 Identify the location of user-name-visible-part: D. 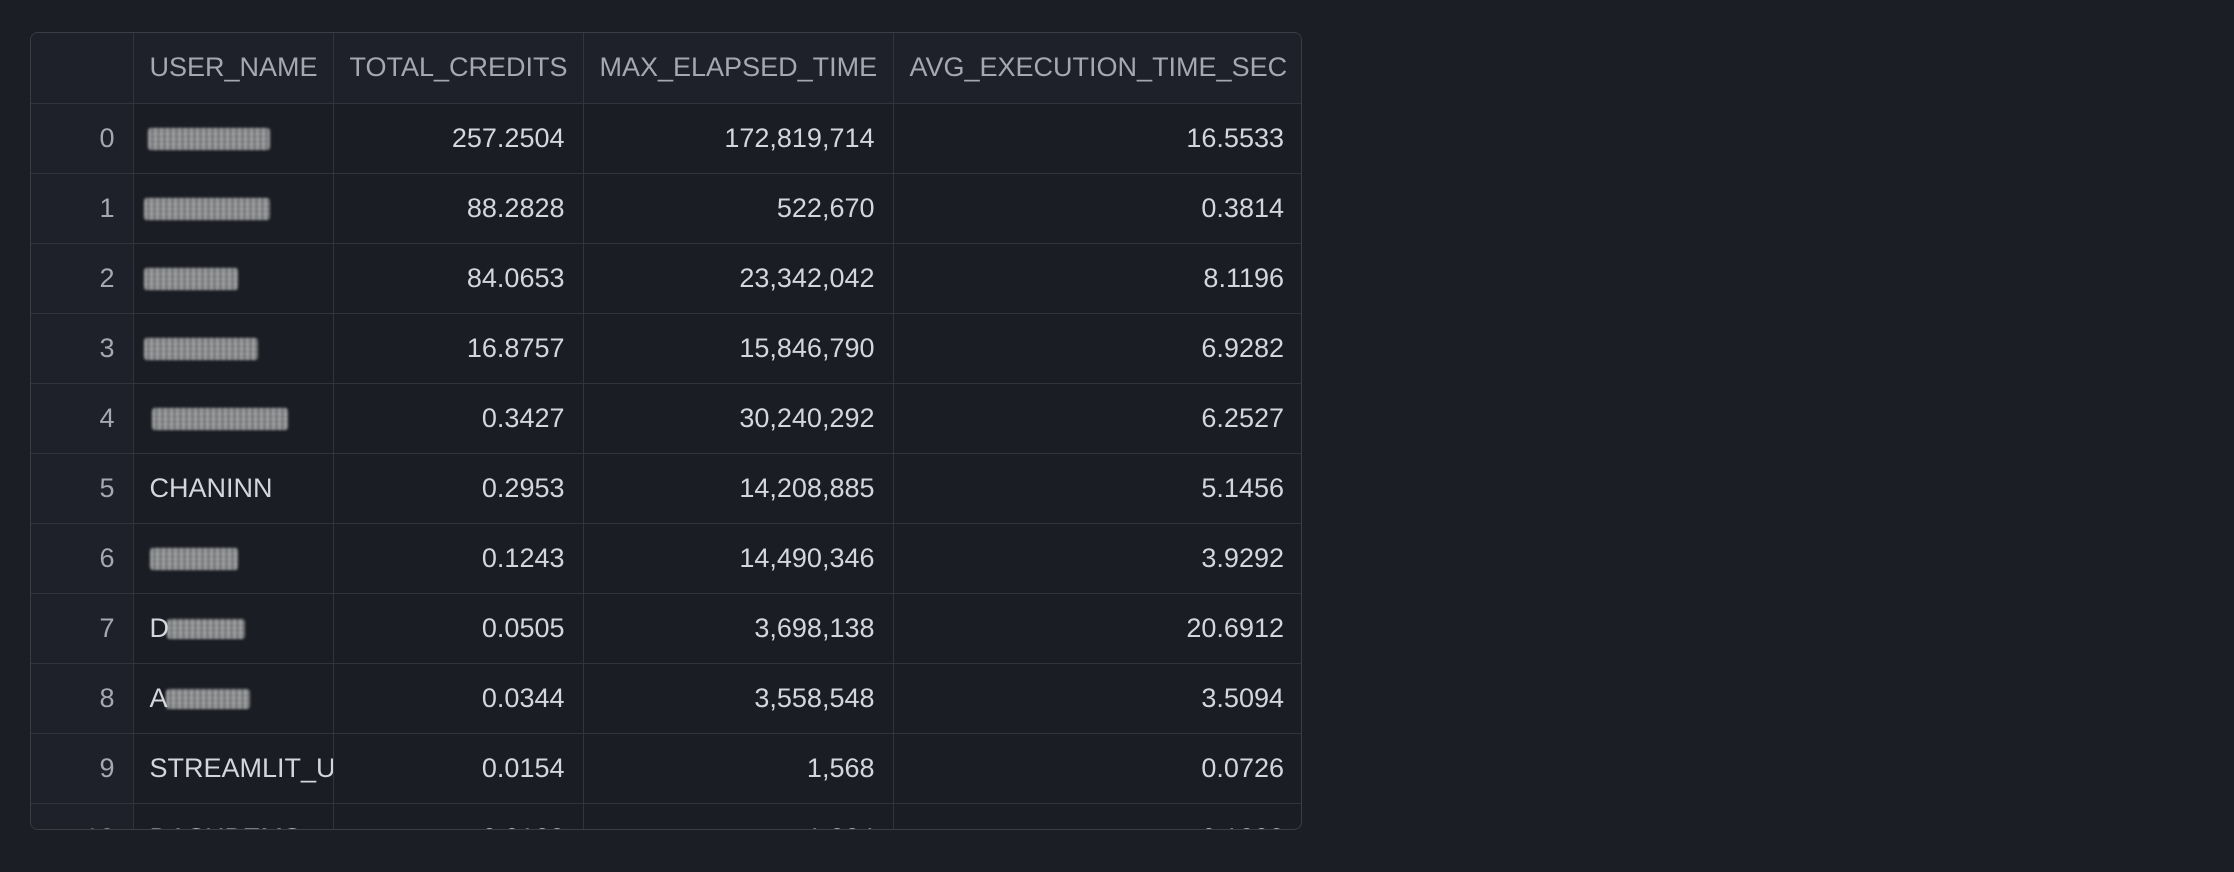
(159, 627).